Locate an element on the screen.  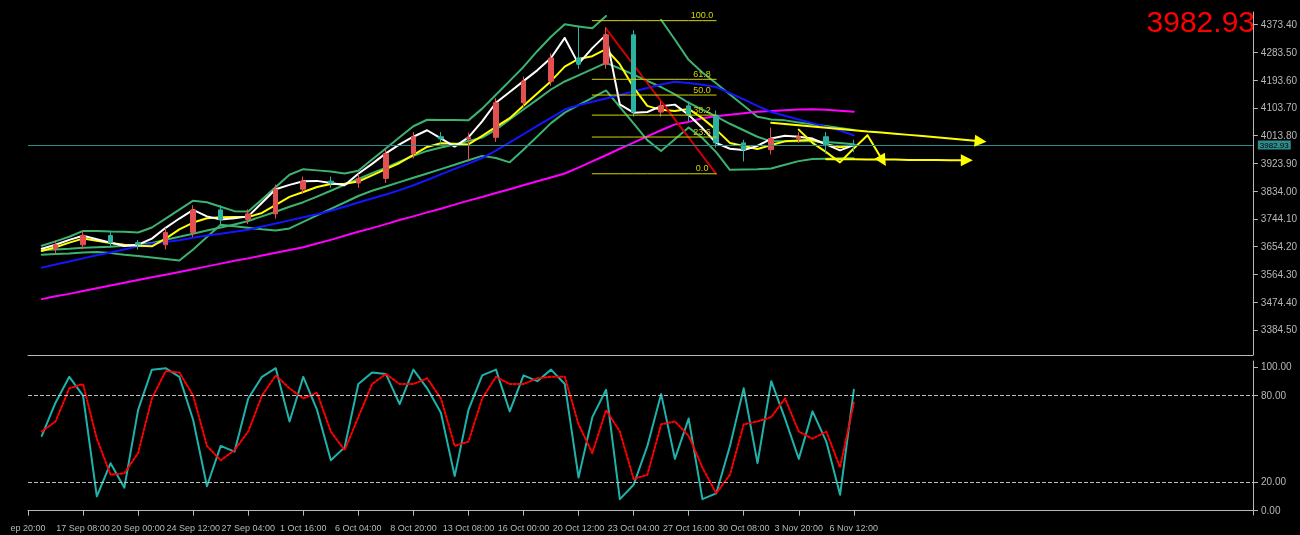
y-tick-label: 4193.60 is located at coordinates (1279, 80).